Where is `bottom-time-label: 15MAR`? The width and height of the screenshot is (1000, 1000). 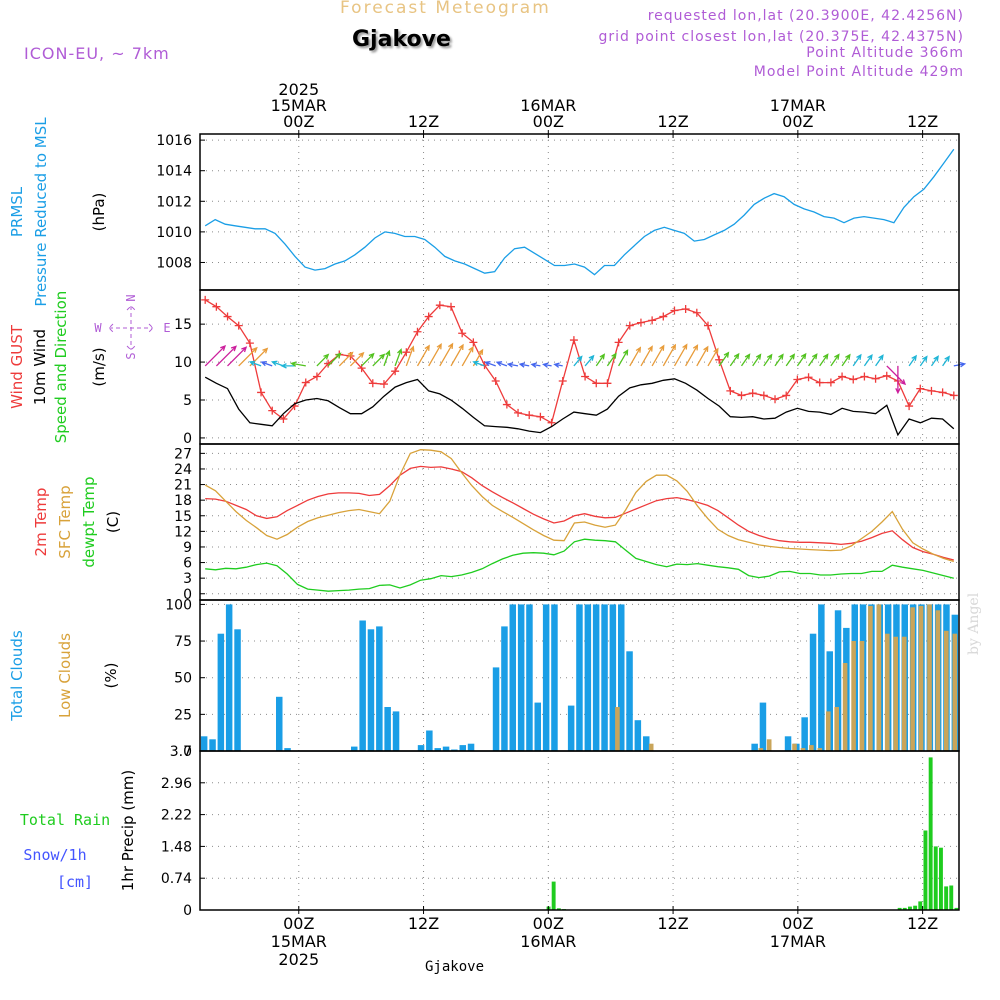
bottom-time-label: 15MAR is located at coordinates (299, 941).